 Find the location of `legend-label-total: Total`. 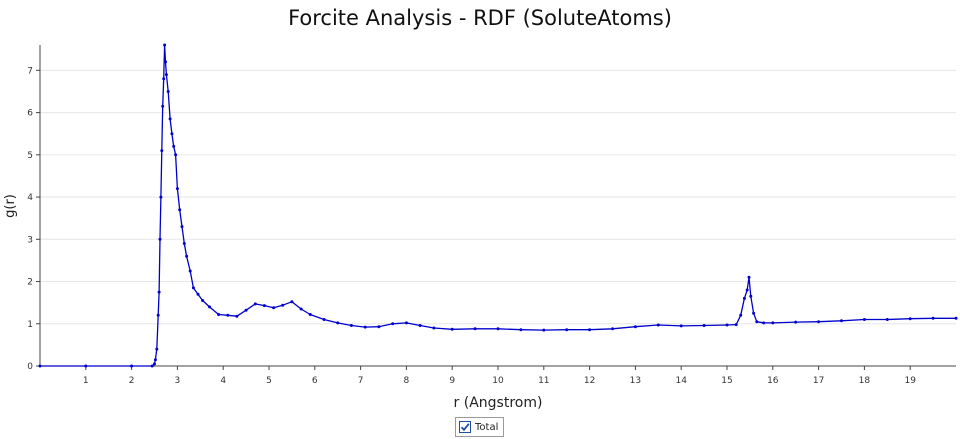

legend-label-total: Total is located at coordinates (487, 427).